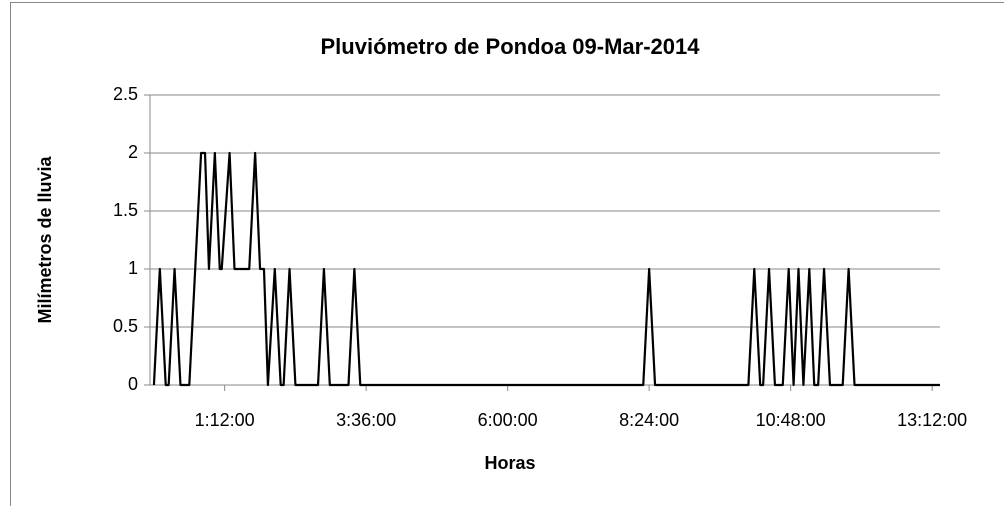  What do you see at coordinates (125, 326) in the screenshot?
I see `y-tick-label: 0.5` at bounding box center [125, 326].